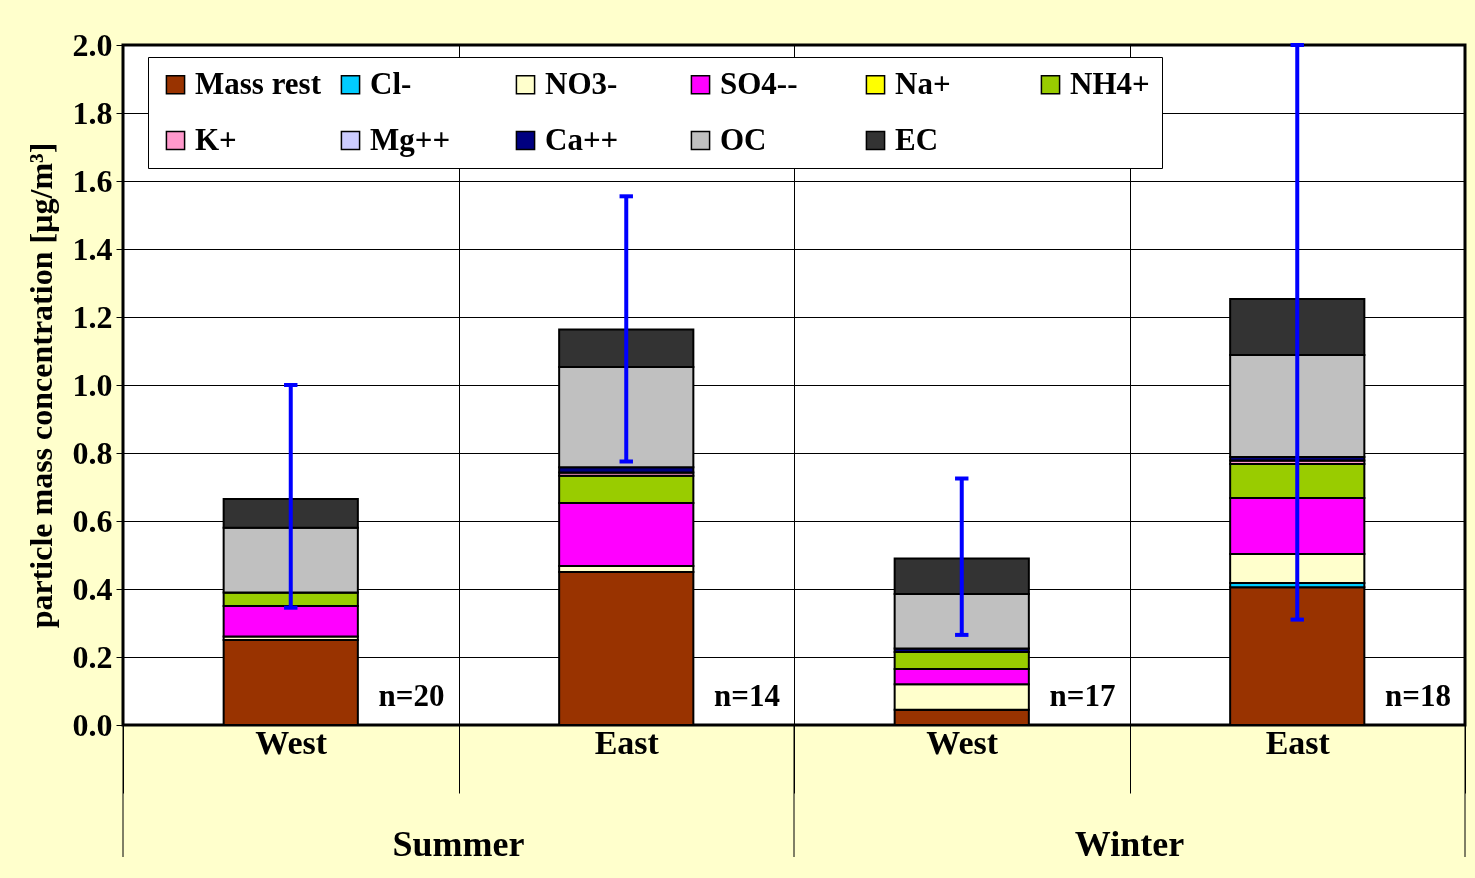 The image size is (1475, 878). What do you see at coordinates (92, 44) in the screenshot?
I see `y-tick-label: 2.0` at bounding box center [92, 44].